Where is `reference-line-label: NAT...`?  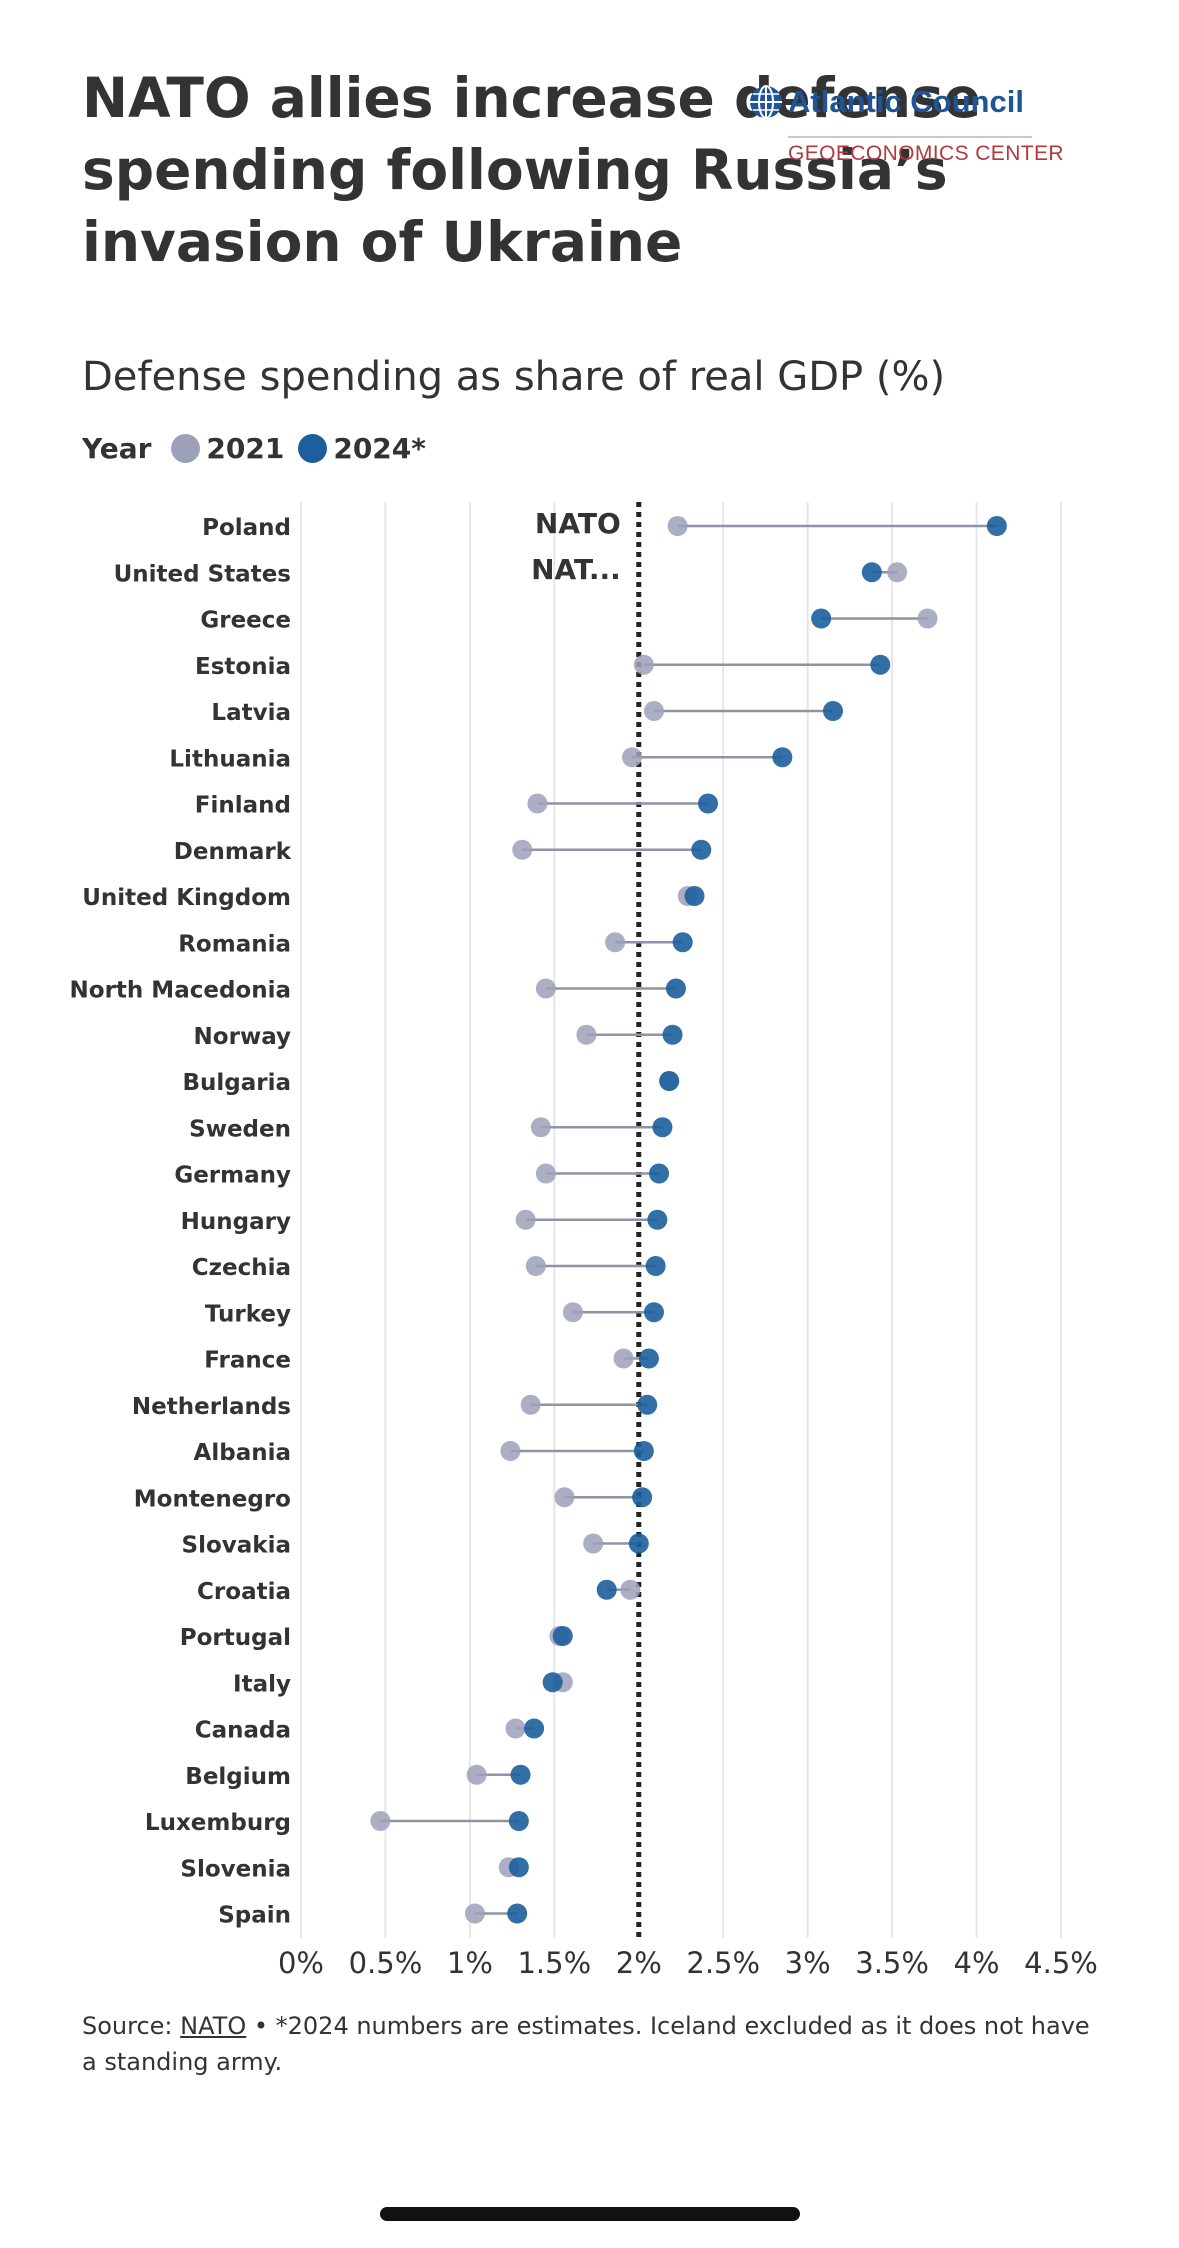
reference-line-label: NAT... is located at coordinates (576, 569).